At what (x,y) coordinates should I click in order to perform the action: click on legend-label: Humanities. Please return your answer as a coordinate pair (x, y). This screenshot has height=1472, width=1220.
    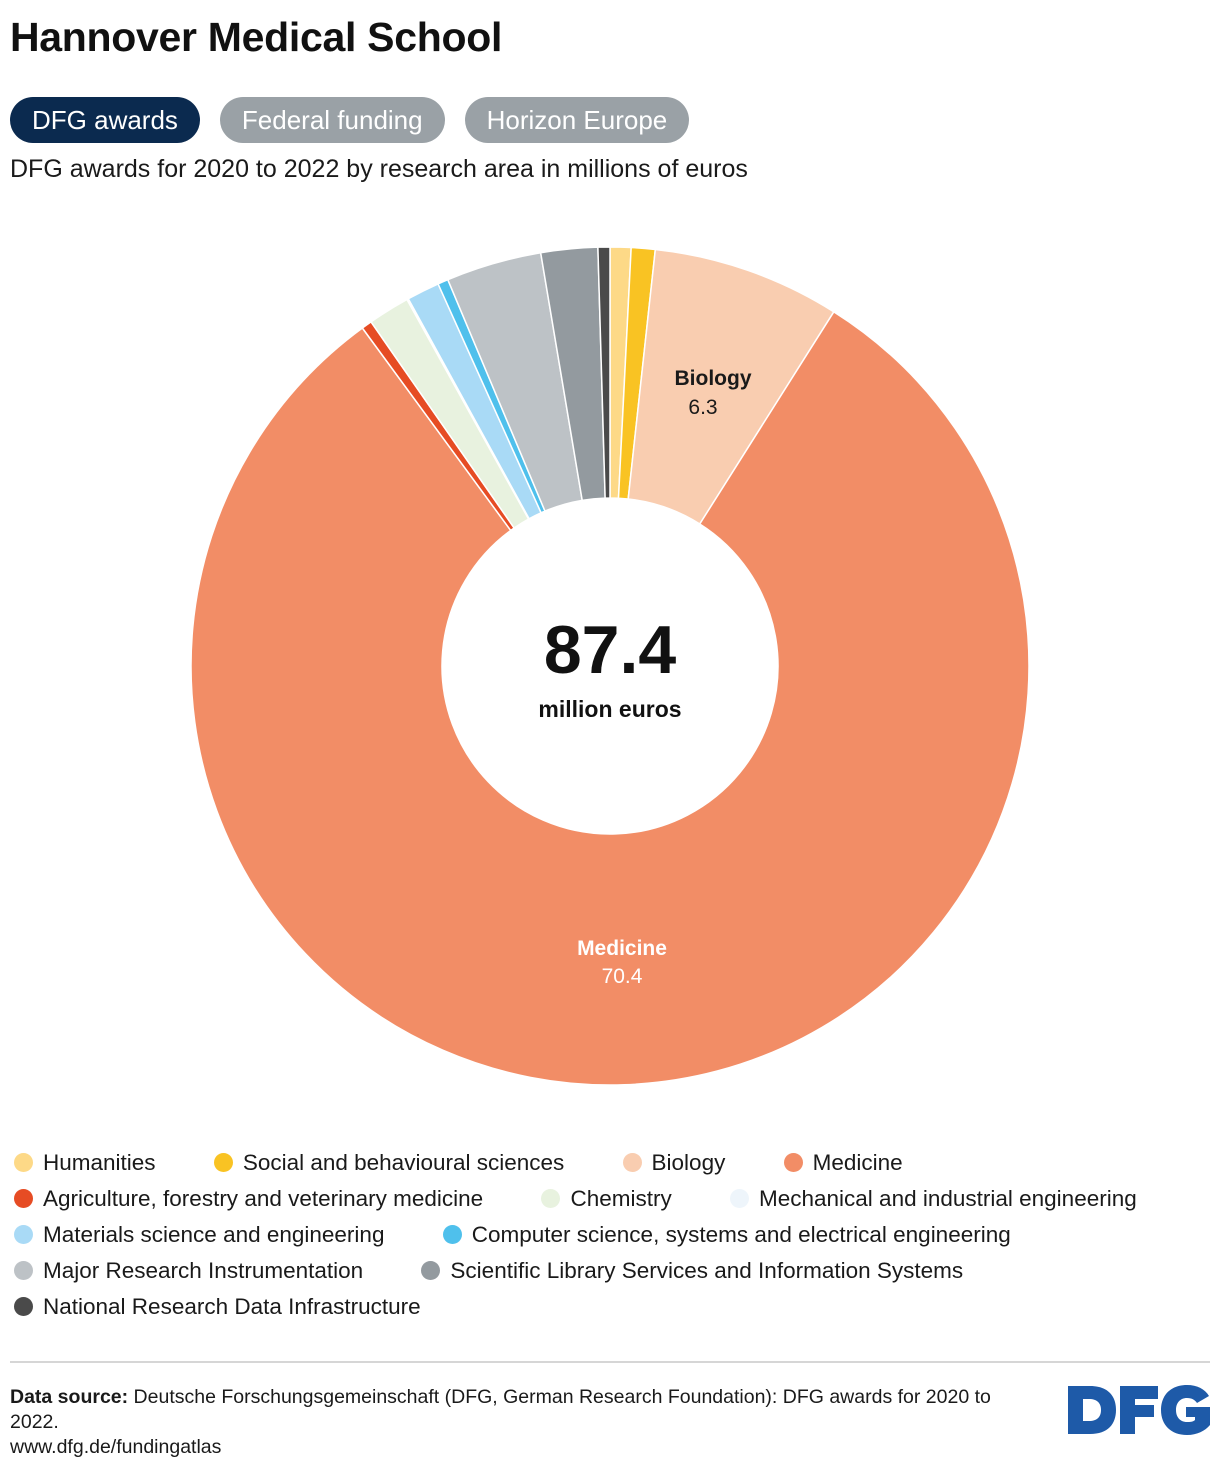
    Looking at the image, I should click on (99, 1162).